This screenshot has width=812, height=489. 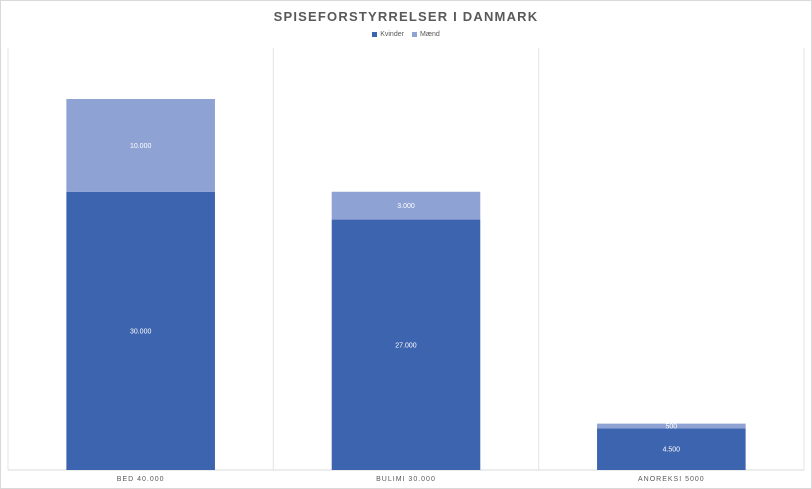 I want to click on category-label-1: BULIMI 30.000, so click(x=406, y=479).